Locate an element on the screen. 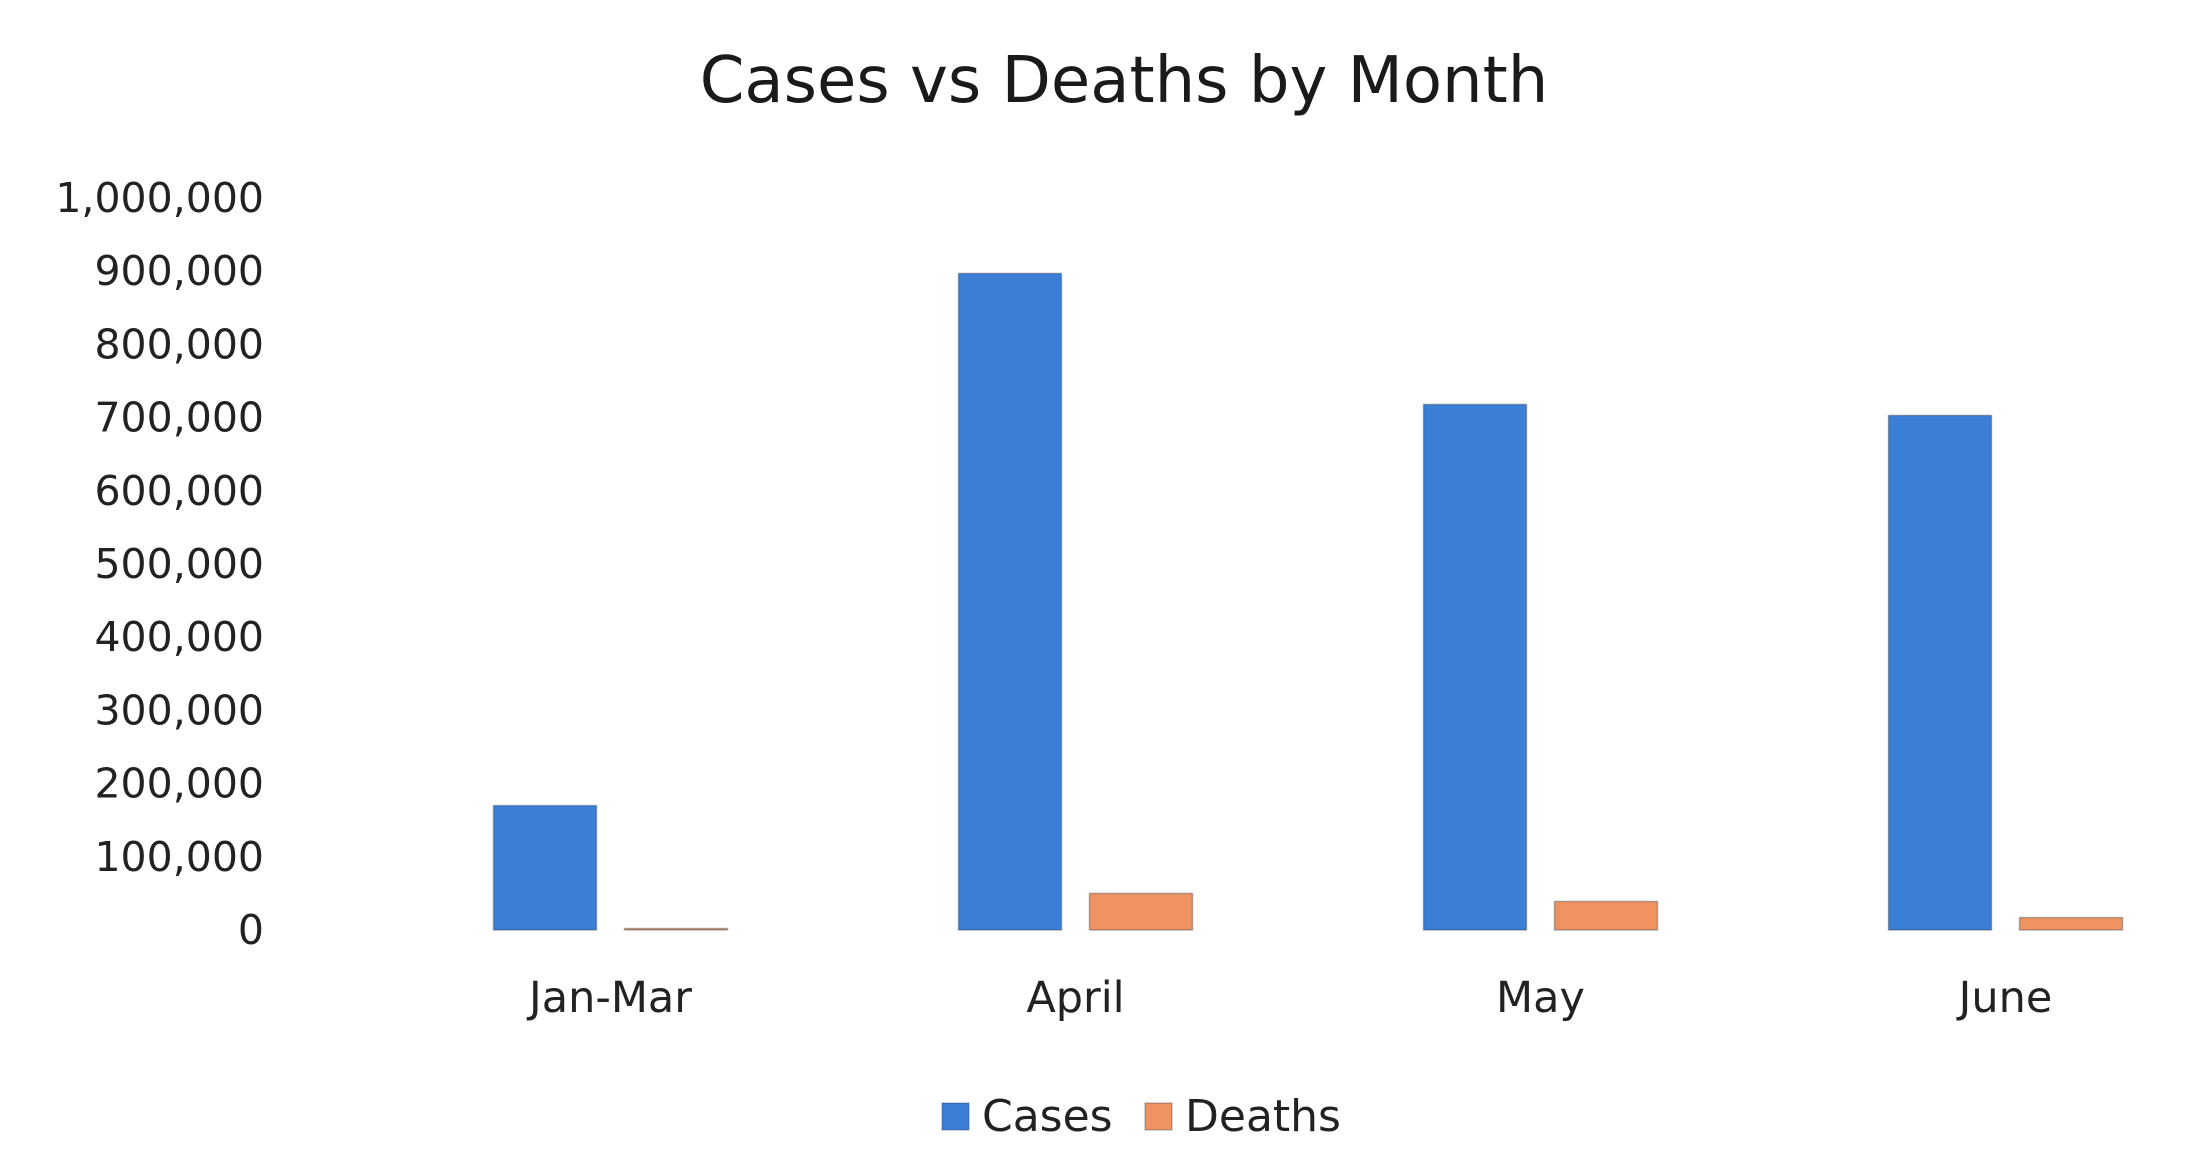  bar-deaths-jan-mar is located at coordinates (676, 929).